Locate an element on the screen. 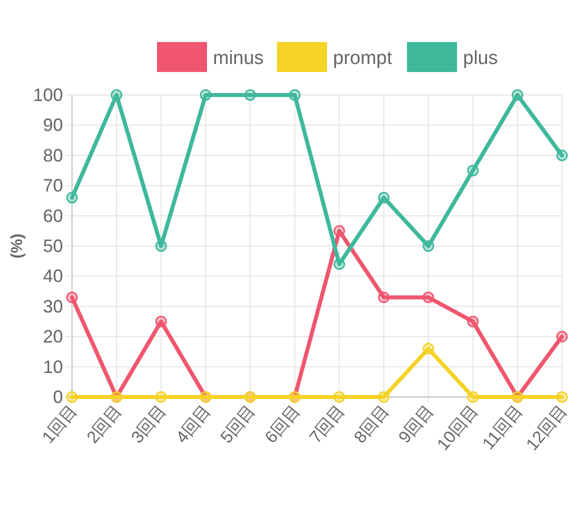 The height and width of the screenshot is (515, 583). y-tick-label: 100 is located at coordinates (47, 95).